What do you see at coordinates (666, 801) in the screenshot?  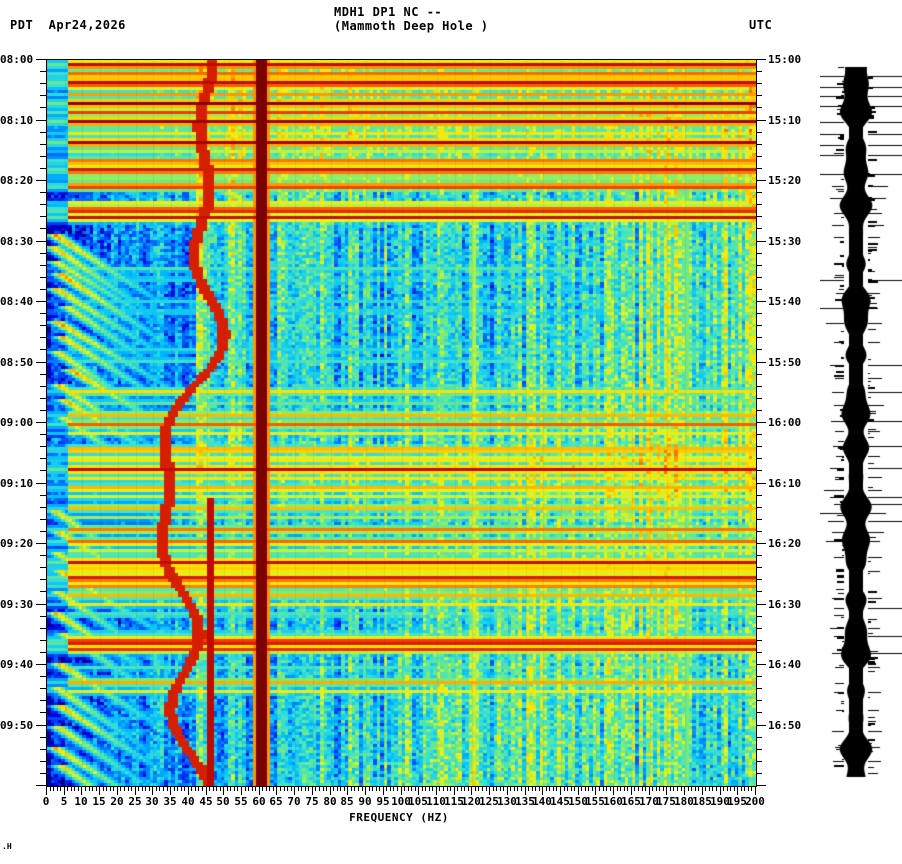 I see `freq-label: 175` at bounding box center [666, 801].